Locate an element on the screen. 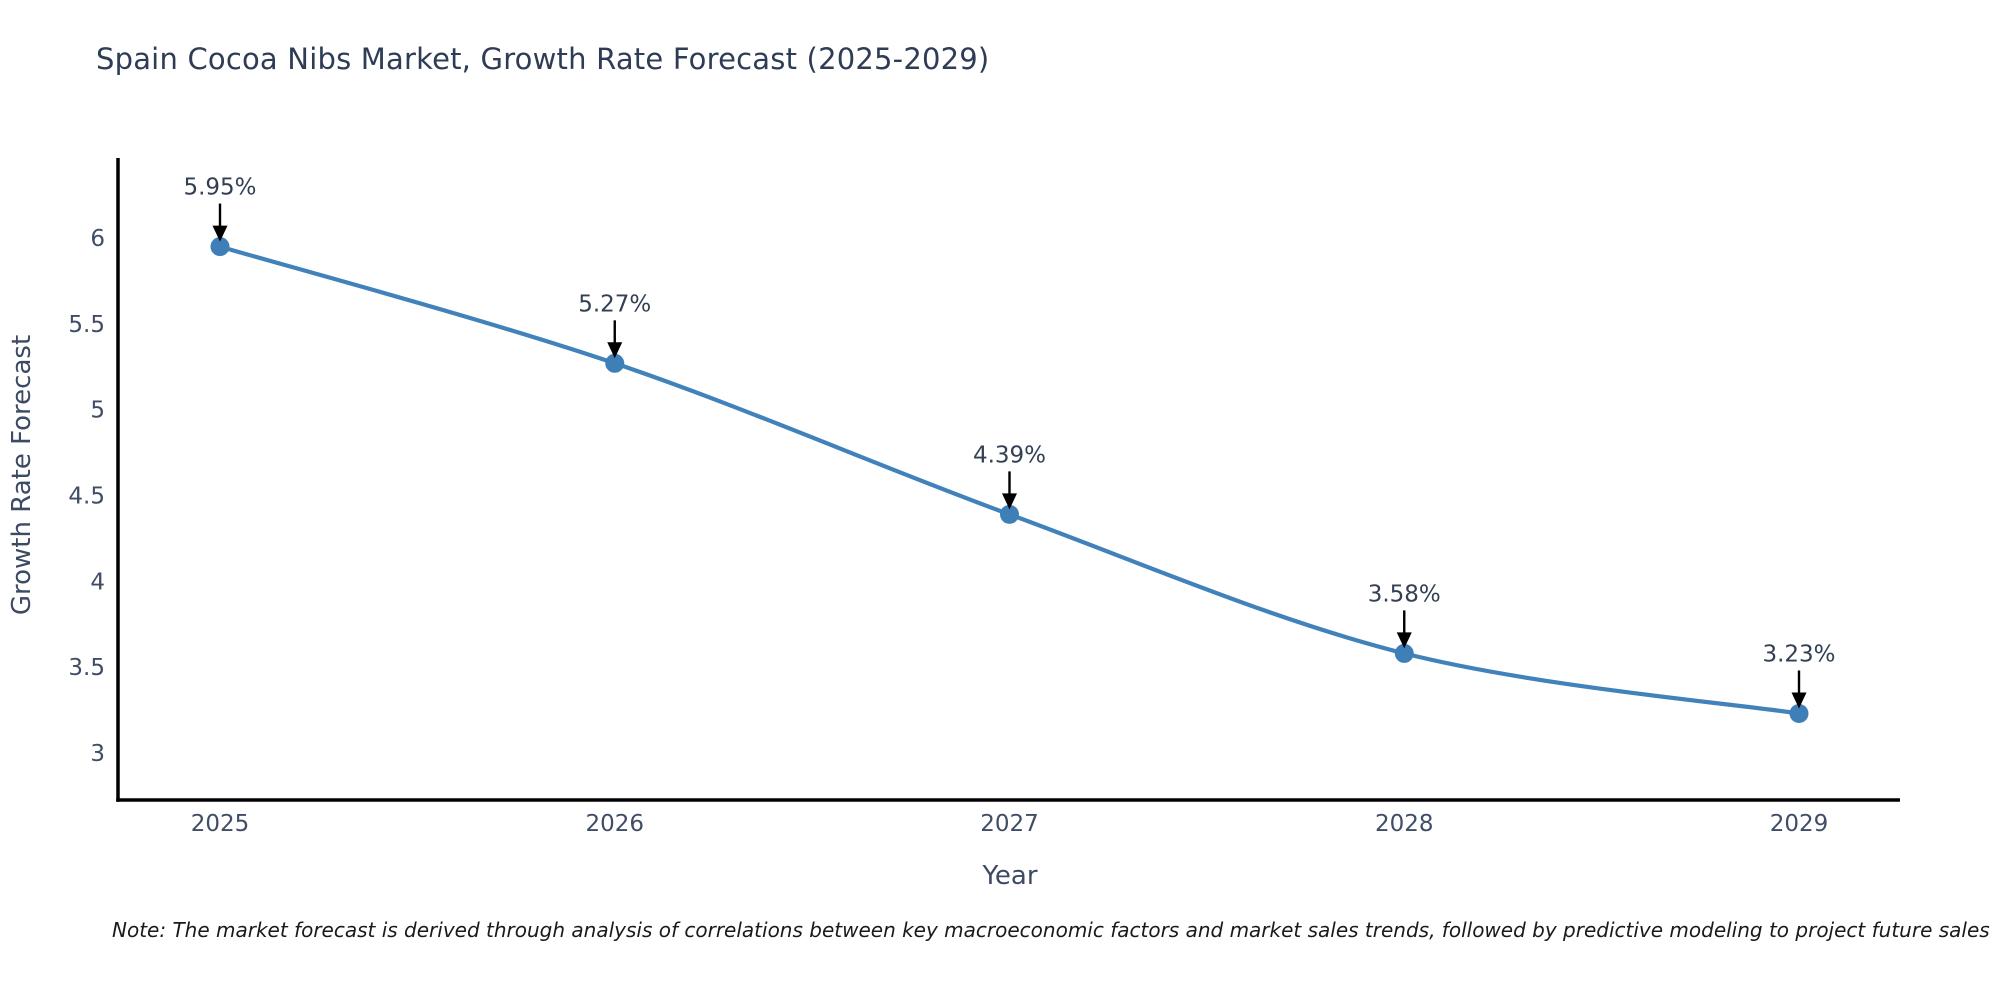  data-point-label: 5.95% is located at coordinates (219, 188).